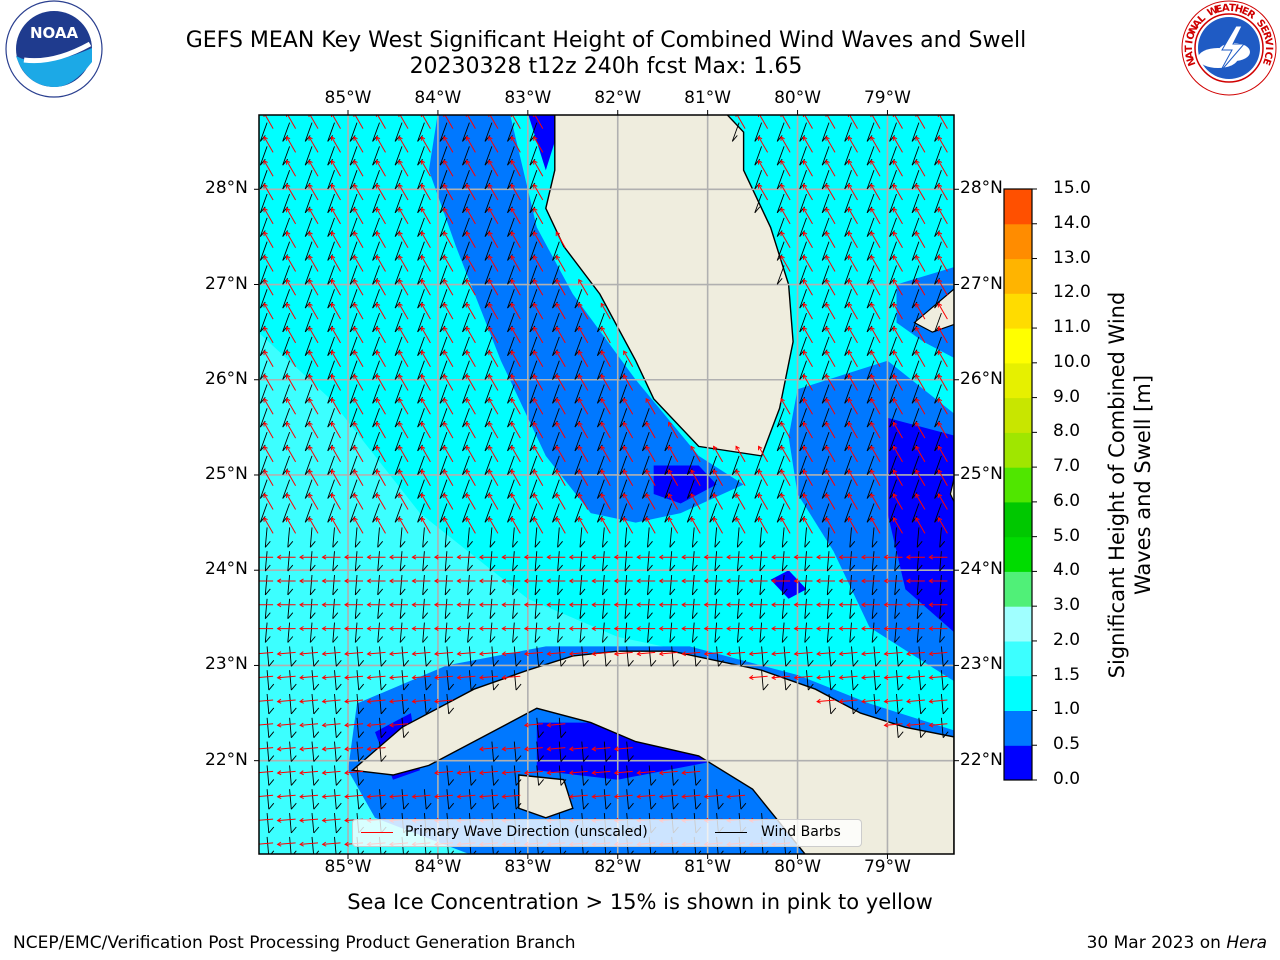 The image size is (1280, 960). I want to click on wind-barb-legend-line, so click(731, 832).